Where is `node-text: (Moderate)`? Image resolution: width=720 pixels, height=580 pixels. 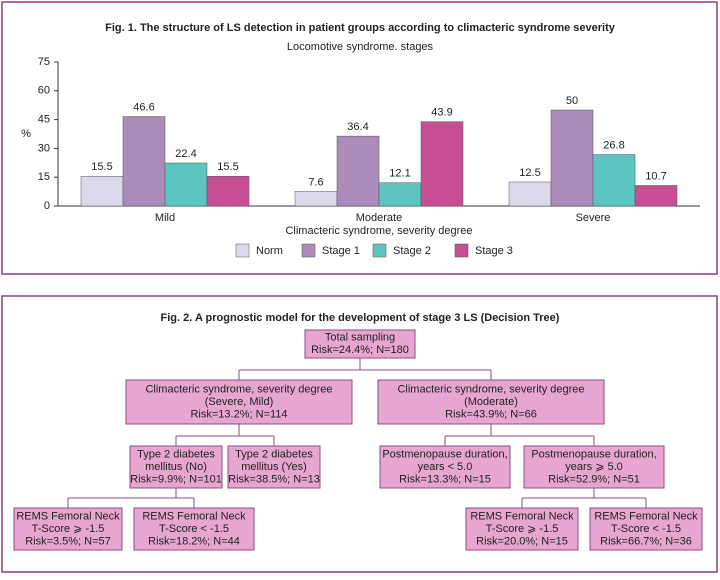
node-text: (Moderate) is located at coordinates (491, 402).